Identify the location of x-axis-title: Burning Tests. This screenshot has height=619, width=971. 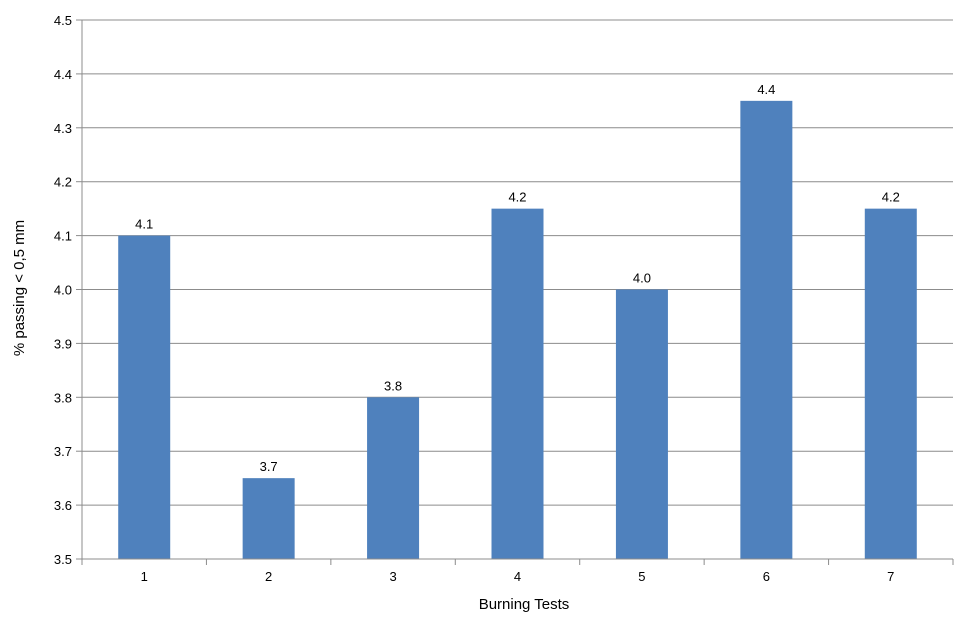
(524, 604).